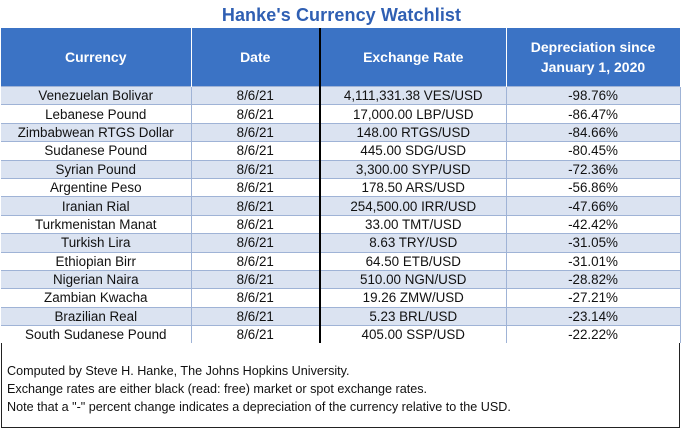 The height and width of the screenshot is (431, 683). I want to click on cell-exchange-rate: 405.00 SSP/USD, so click(413, 334).